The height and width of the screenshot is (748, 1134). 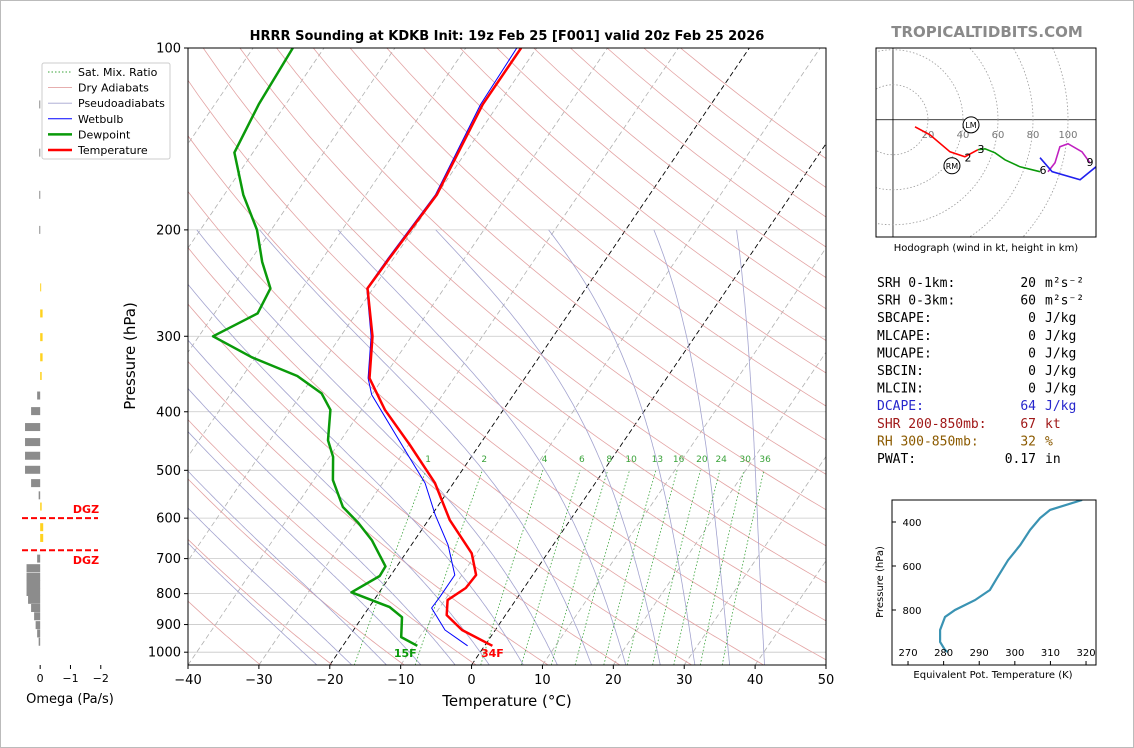 What do you see at coordinates (168, 559) in the screenshot?
I see `y-tick-label: 700` at bounding box center [168, 559].